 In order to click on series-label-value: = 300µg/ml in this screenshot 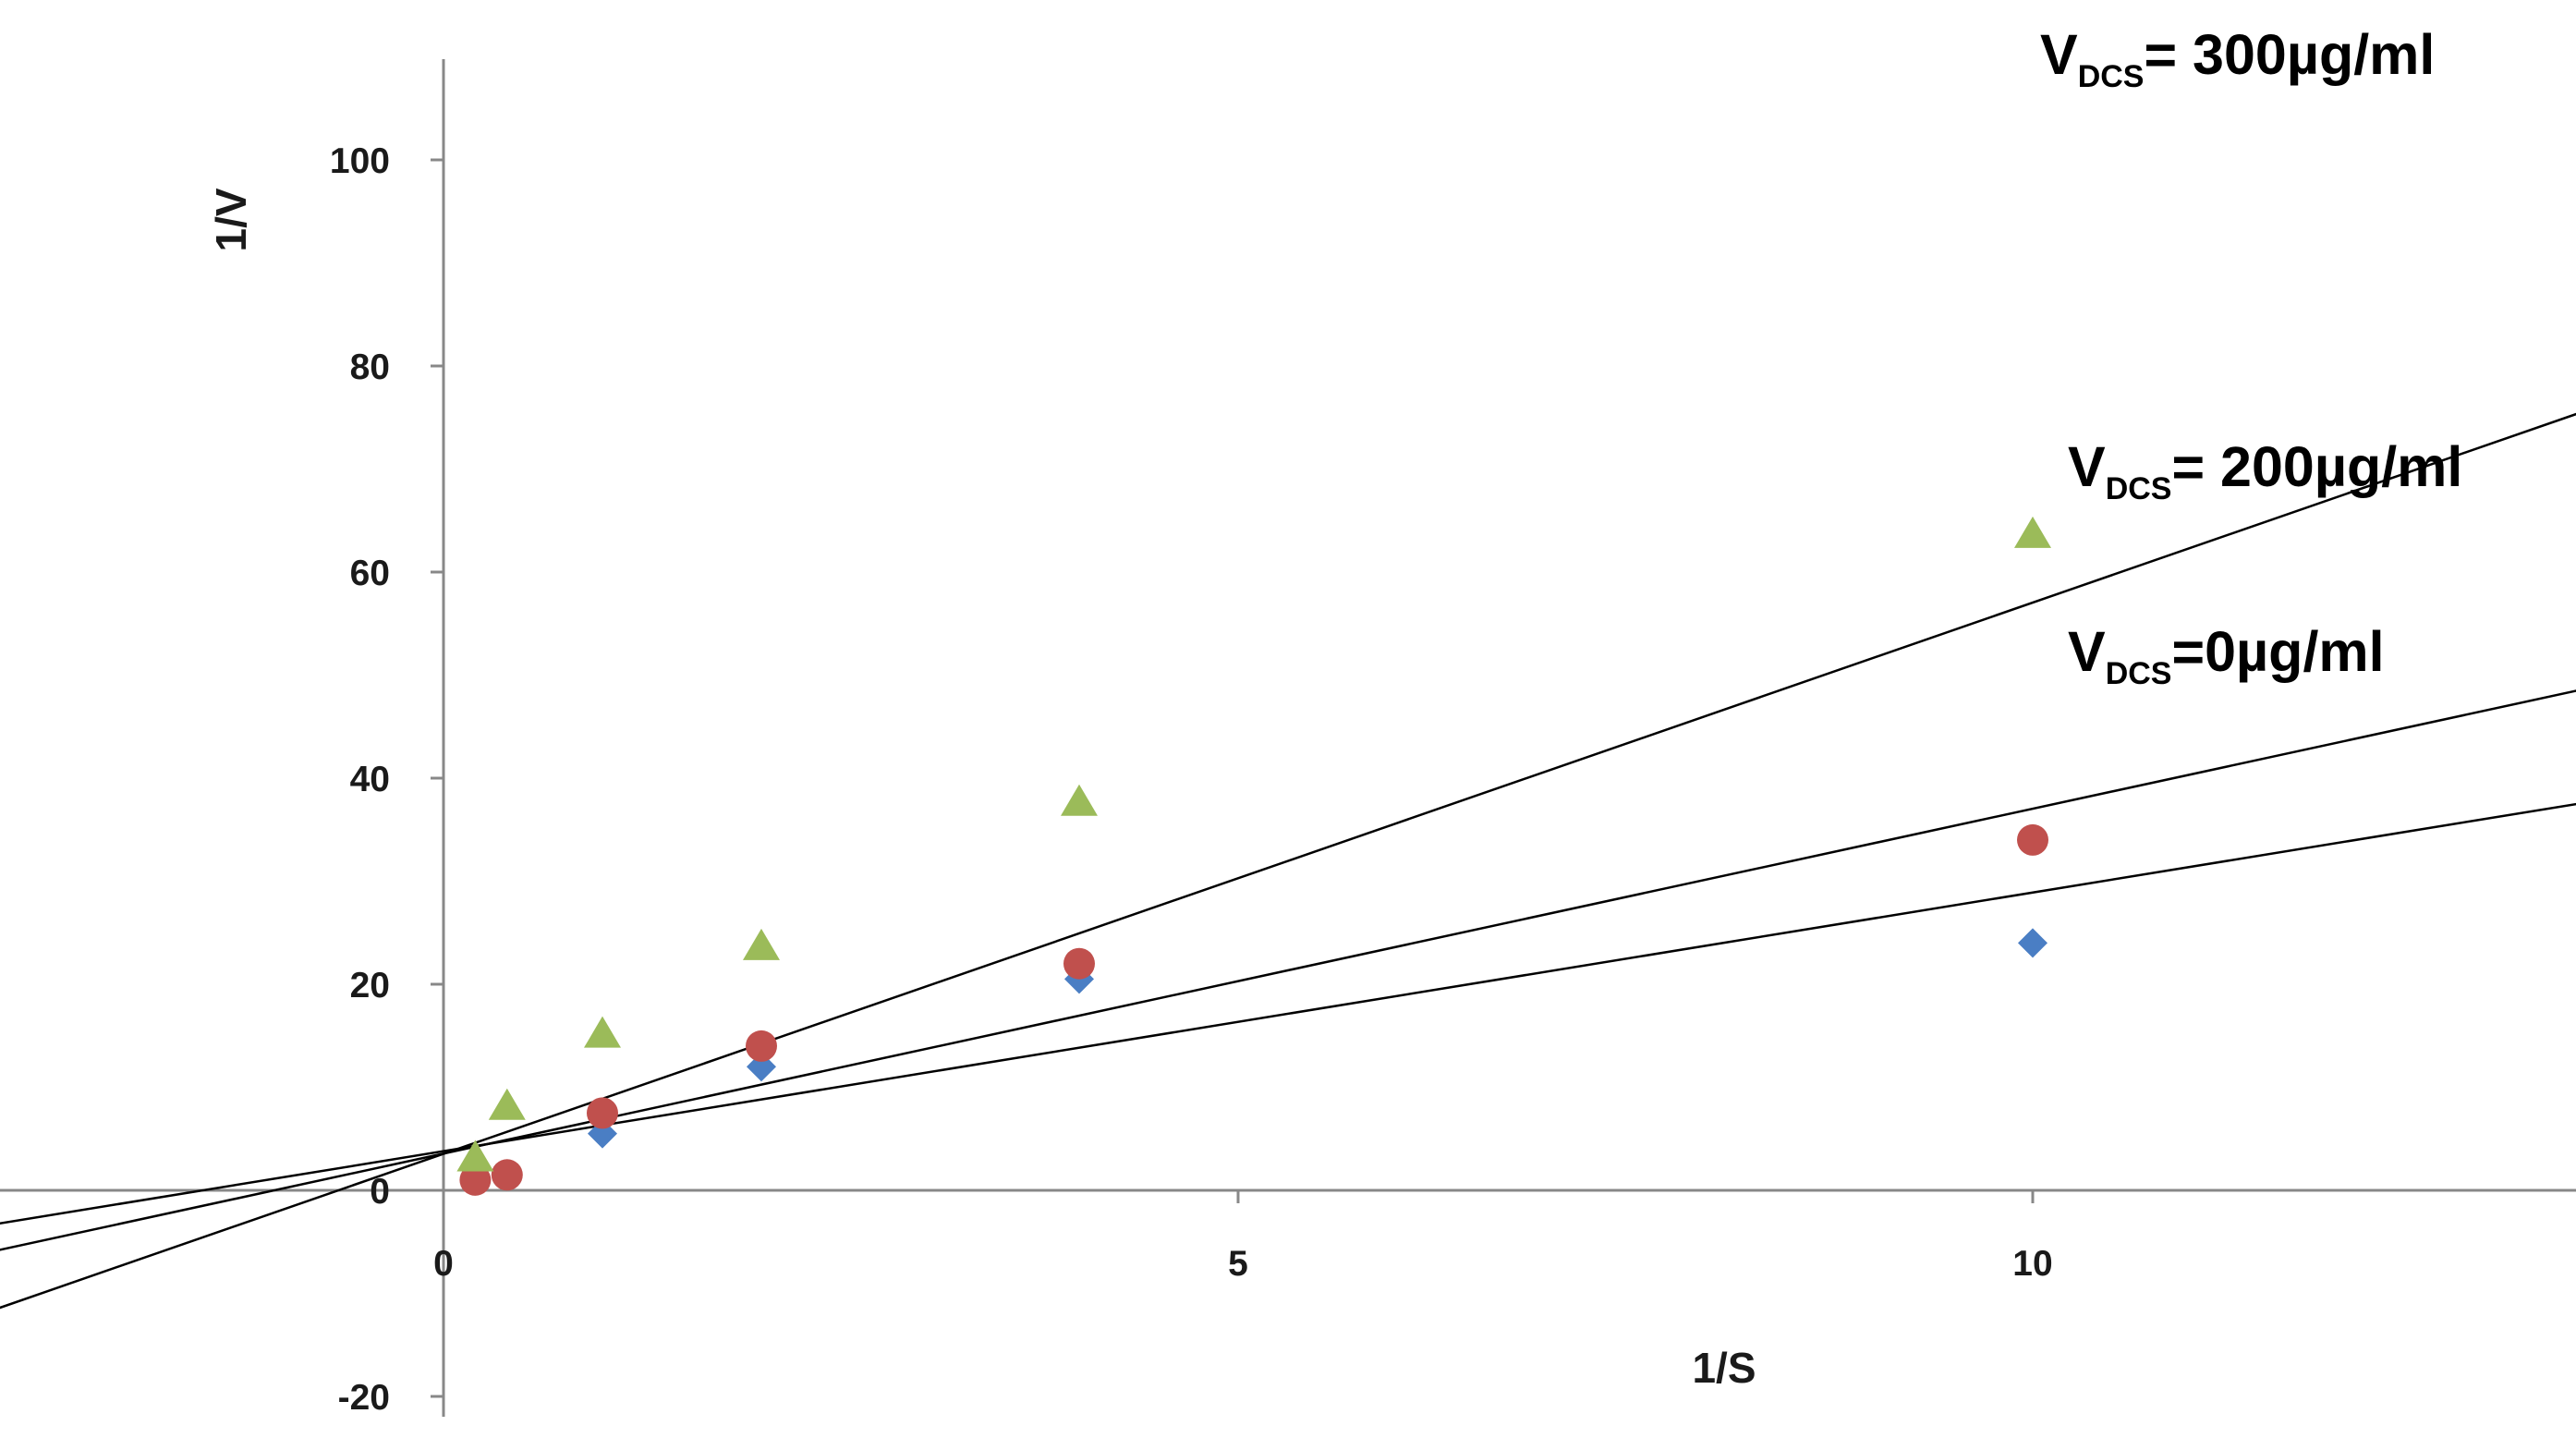, I will do `click(2289, 54)`.